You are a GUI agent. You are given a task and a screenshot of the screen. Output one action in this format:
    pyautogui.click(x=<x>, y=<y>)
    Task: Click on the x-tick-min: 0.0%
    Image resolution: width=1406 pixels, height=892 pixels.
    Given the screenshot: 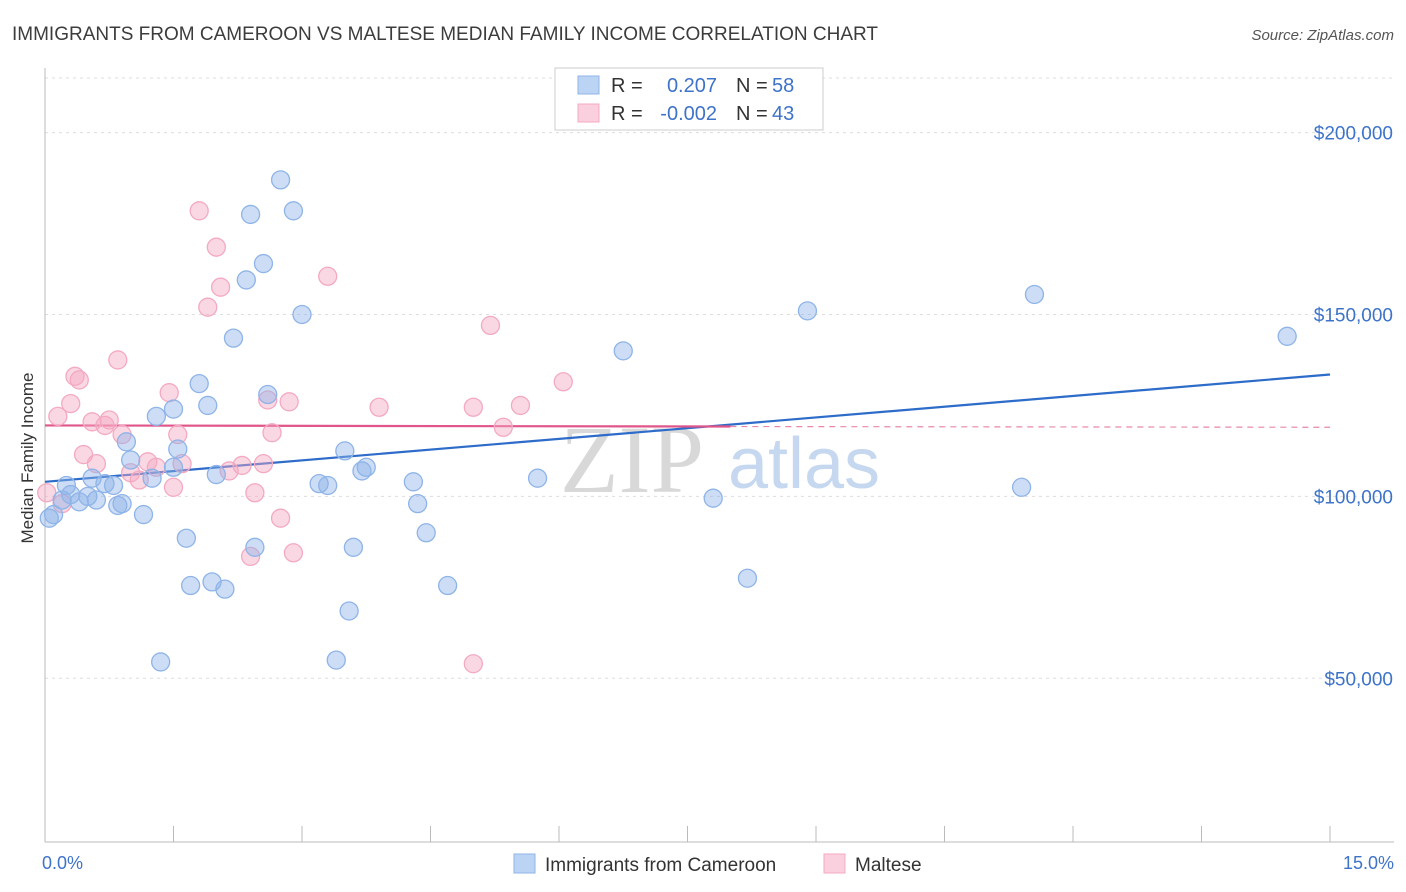 What is the action you would take?
    pyautogui.click(x=62, y=863)
    